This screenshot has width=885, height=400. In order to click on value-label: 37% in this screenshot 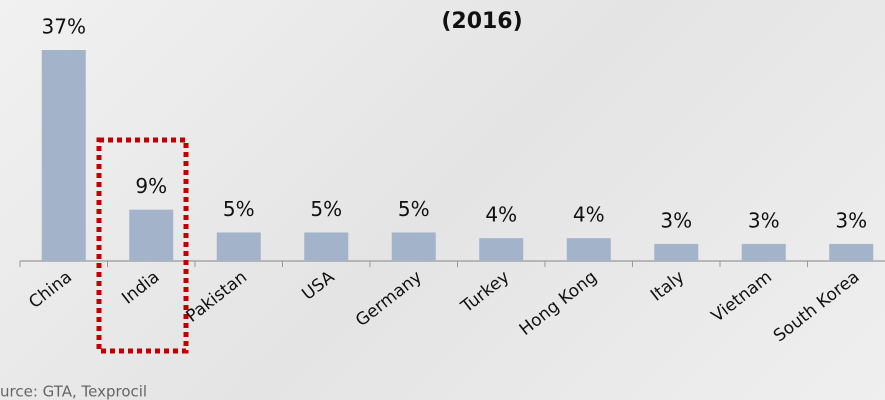, I will do `click(64, 27)`.